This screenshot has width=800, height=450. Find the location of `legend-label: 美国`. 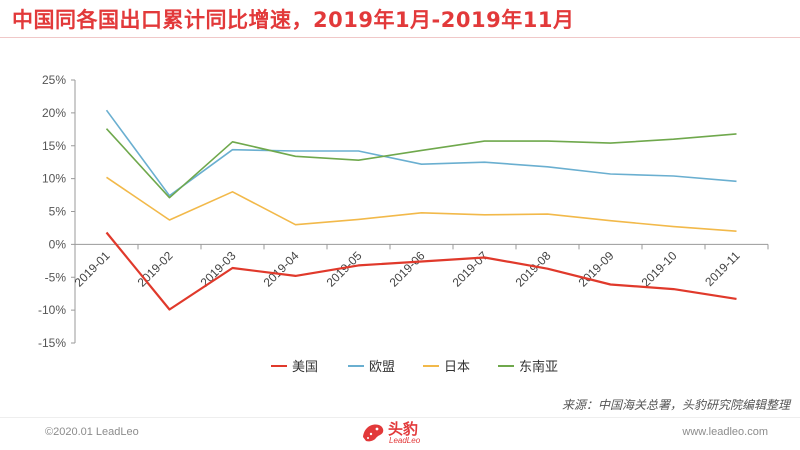

legend-label: 美国 is located at coordinates (305, 367).